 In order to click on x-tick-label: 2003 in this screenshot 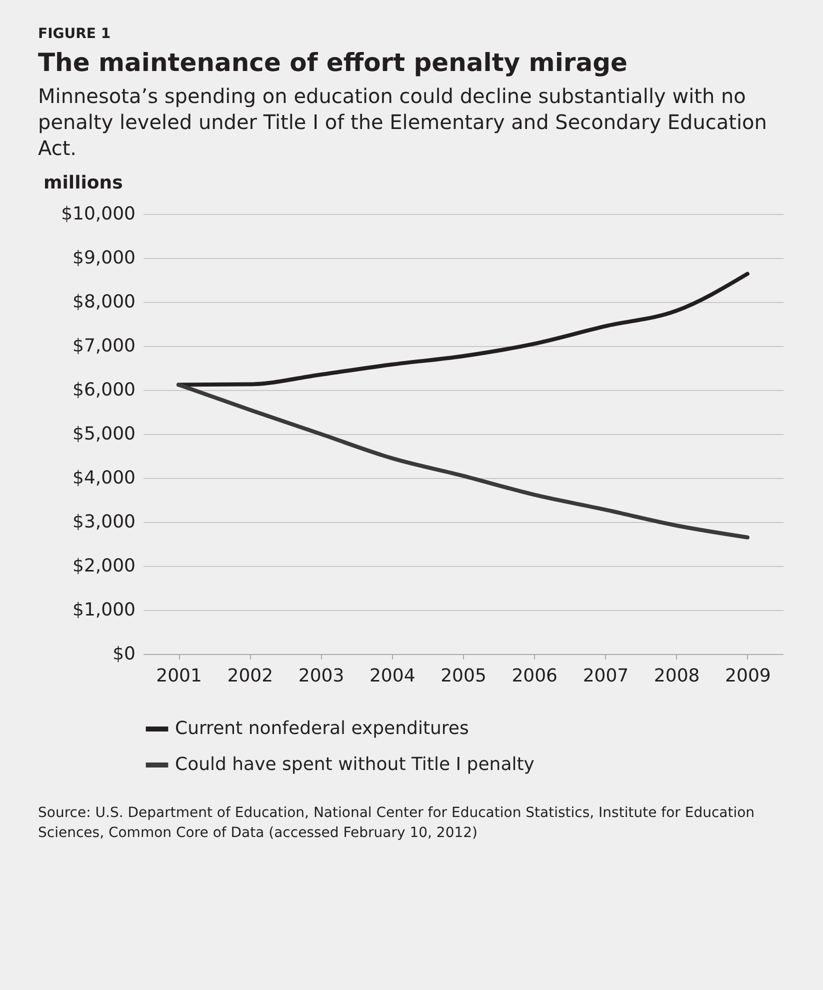, I will do `click(321, 676)`.